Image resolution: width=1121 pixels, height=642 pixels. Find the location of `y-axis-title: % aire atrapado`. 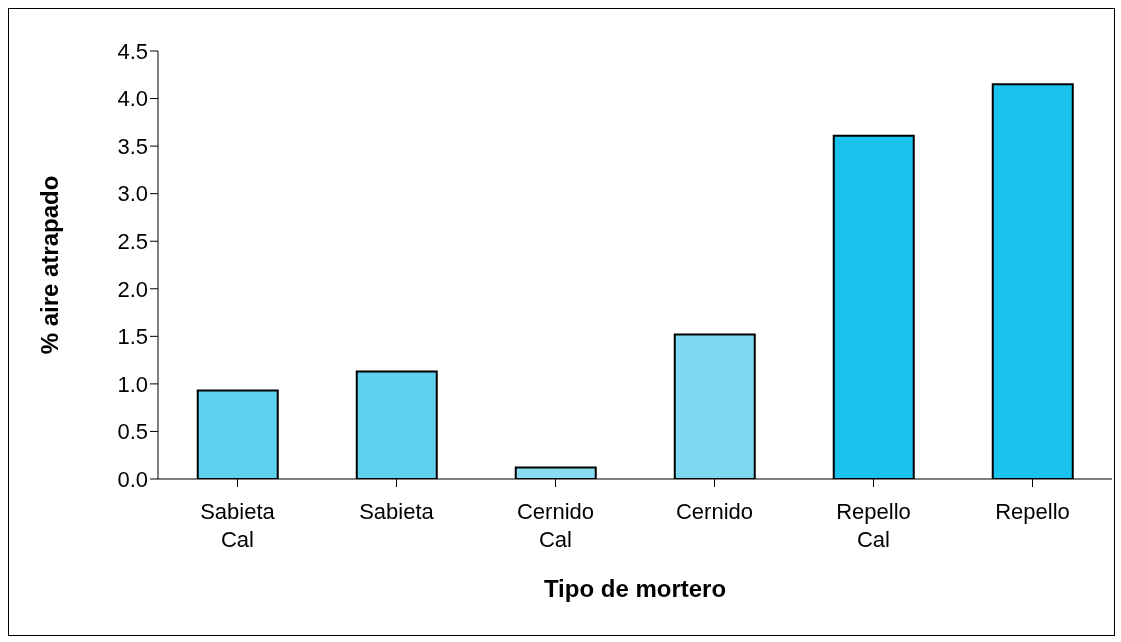

y-axis-title: % aire atrapado is located at coordinates (49, 265).